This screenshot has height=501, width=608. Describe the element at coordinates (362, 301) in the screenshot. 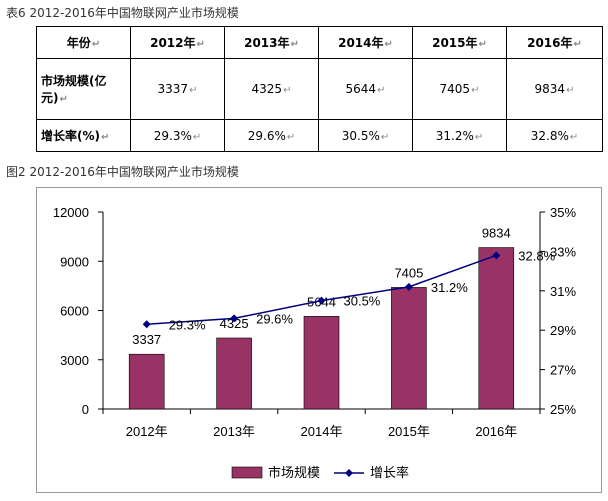

I see `growth-value-label: 30.5%` at that location.